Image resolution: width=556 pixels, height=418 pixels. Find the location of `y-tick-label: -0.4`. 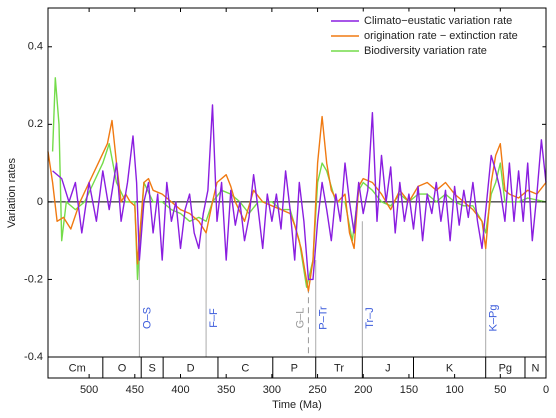

y-tick-label: -0.4 is located at coordinates (33, 357).